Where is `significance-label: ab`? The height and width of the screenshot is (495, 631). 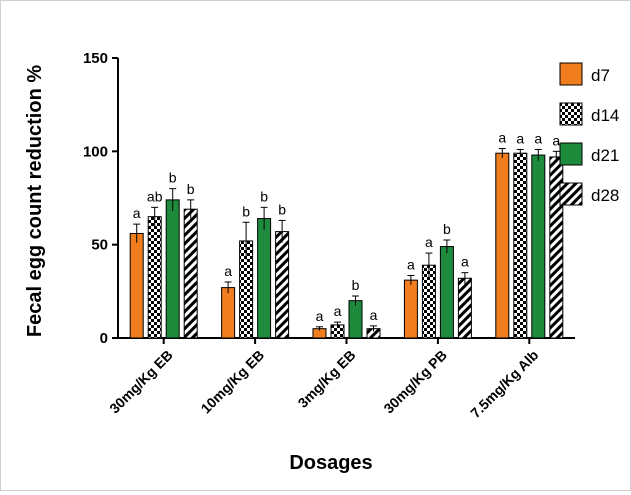
significance-label: ab is located at coordinates (155, 196).